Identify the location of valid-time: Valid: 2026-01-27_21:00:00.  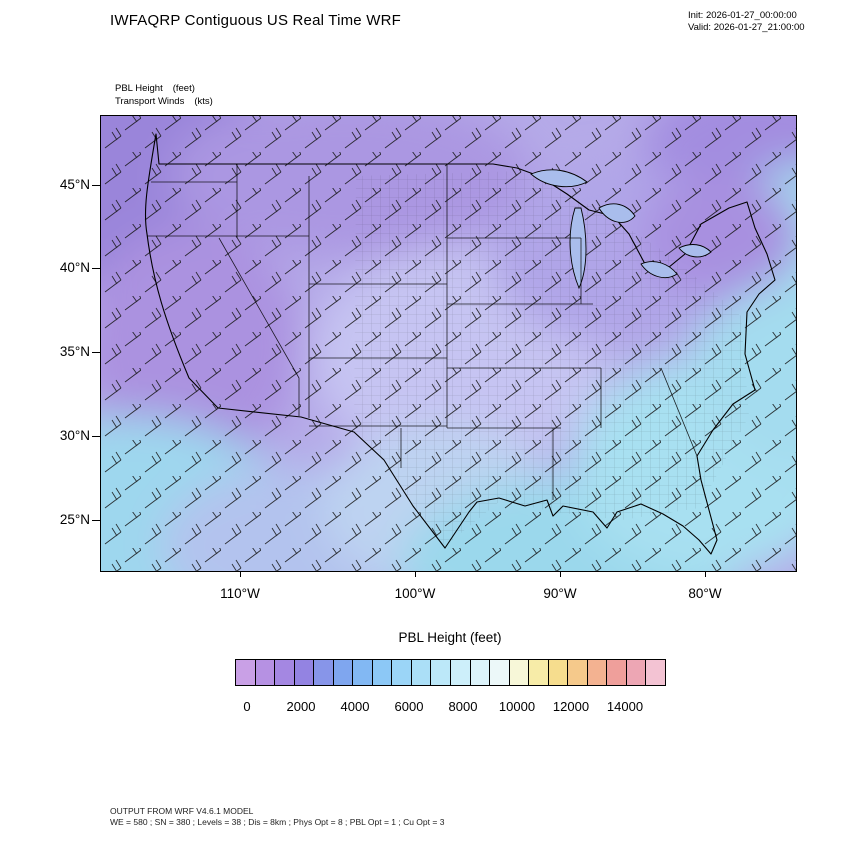
(746, 27).